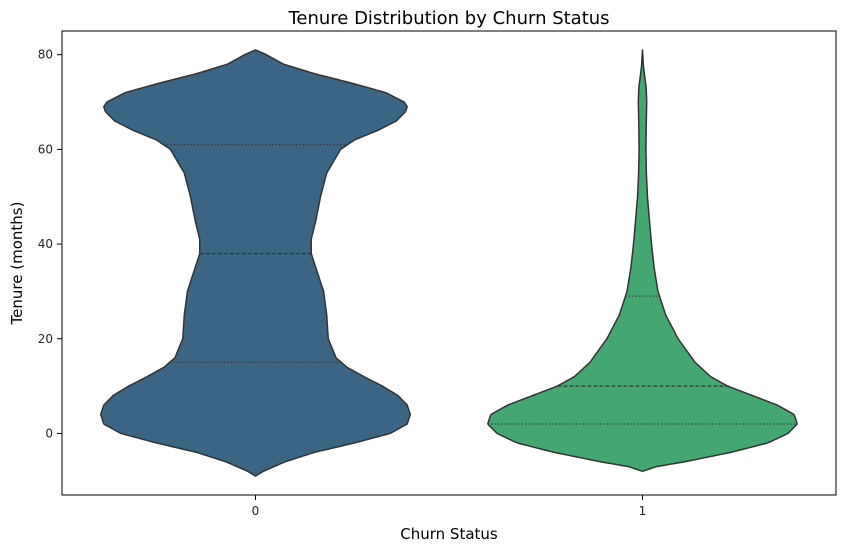  Describe the element at coordinates (45, 339) in the screenshot. I see `y-tick-label-20: 20` at that location.